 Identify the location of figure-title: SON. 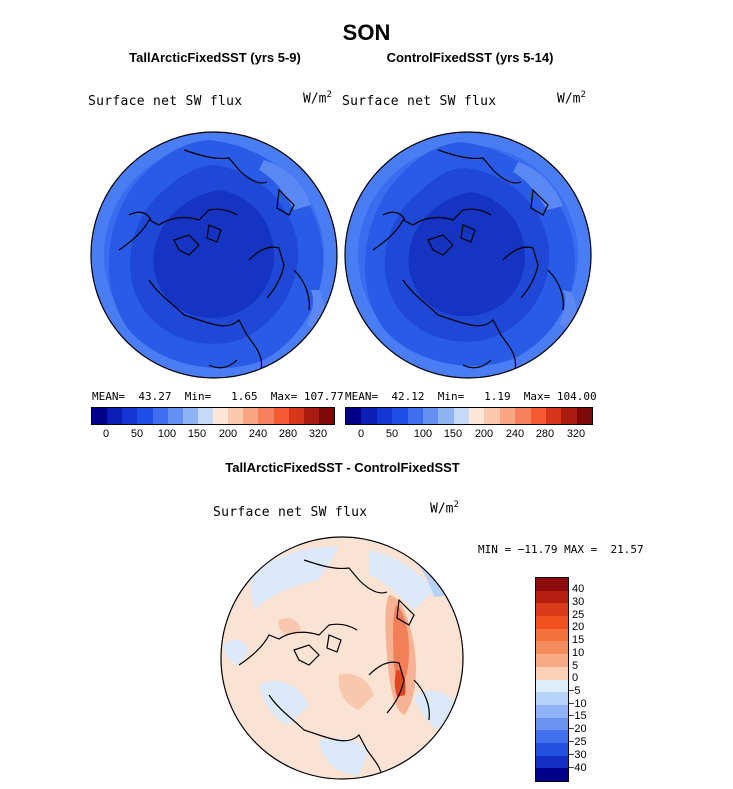
(366, 32).